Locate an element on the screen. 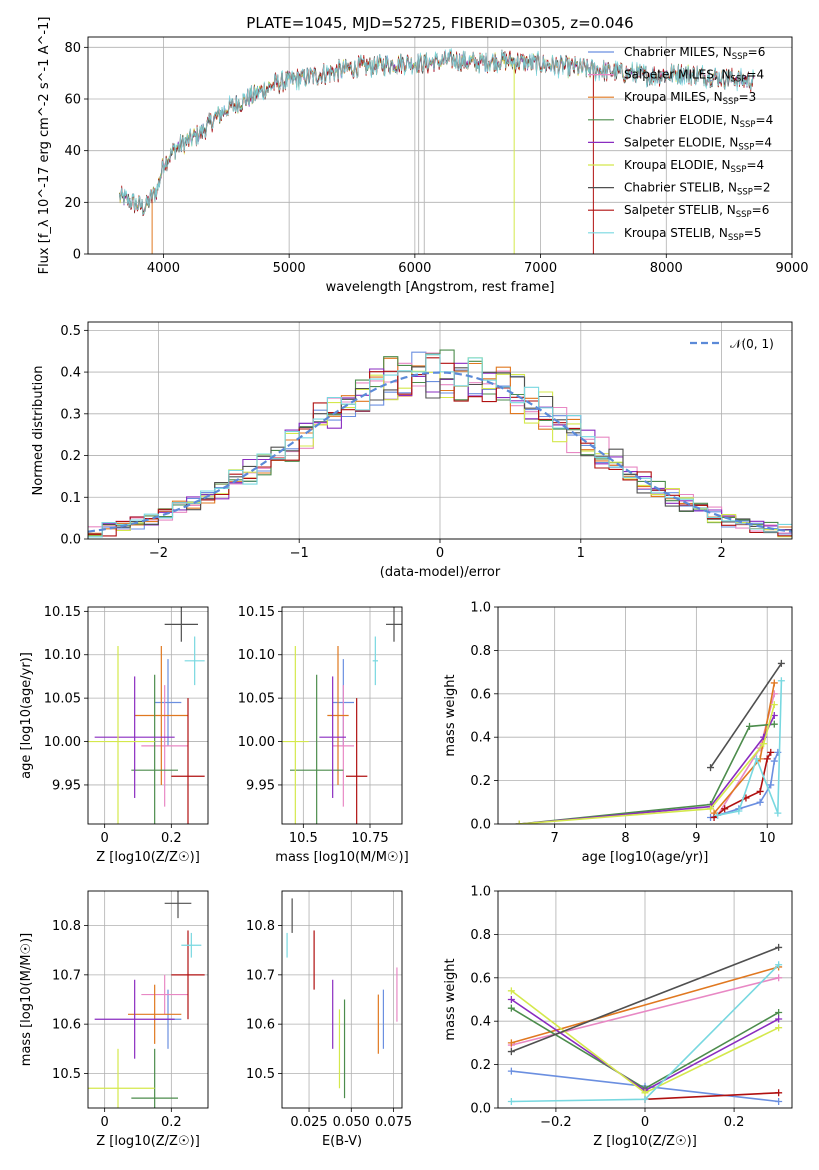 Image resolution: width=819 pixels, height=1170 pixels. x-tick-label: 0.025 is located at coordinates (308, 1122).